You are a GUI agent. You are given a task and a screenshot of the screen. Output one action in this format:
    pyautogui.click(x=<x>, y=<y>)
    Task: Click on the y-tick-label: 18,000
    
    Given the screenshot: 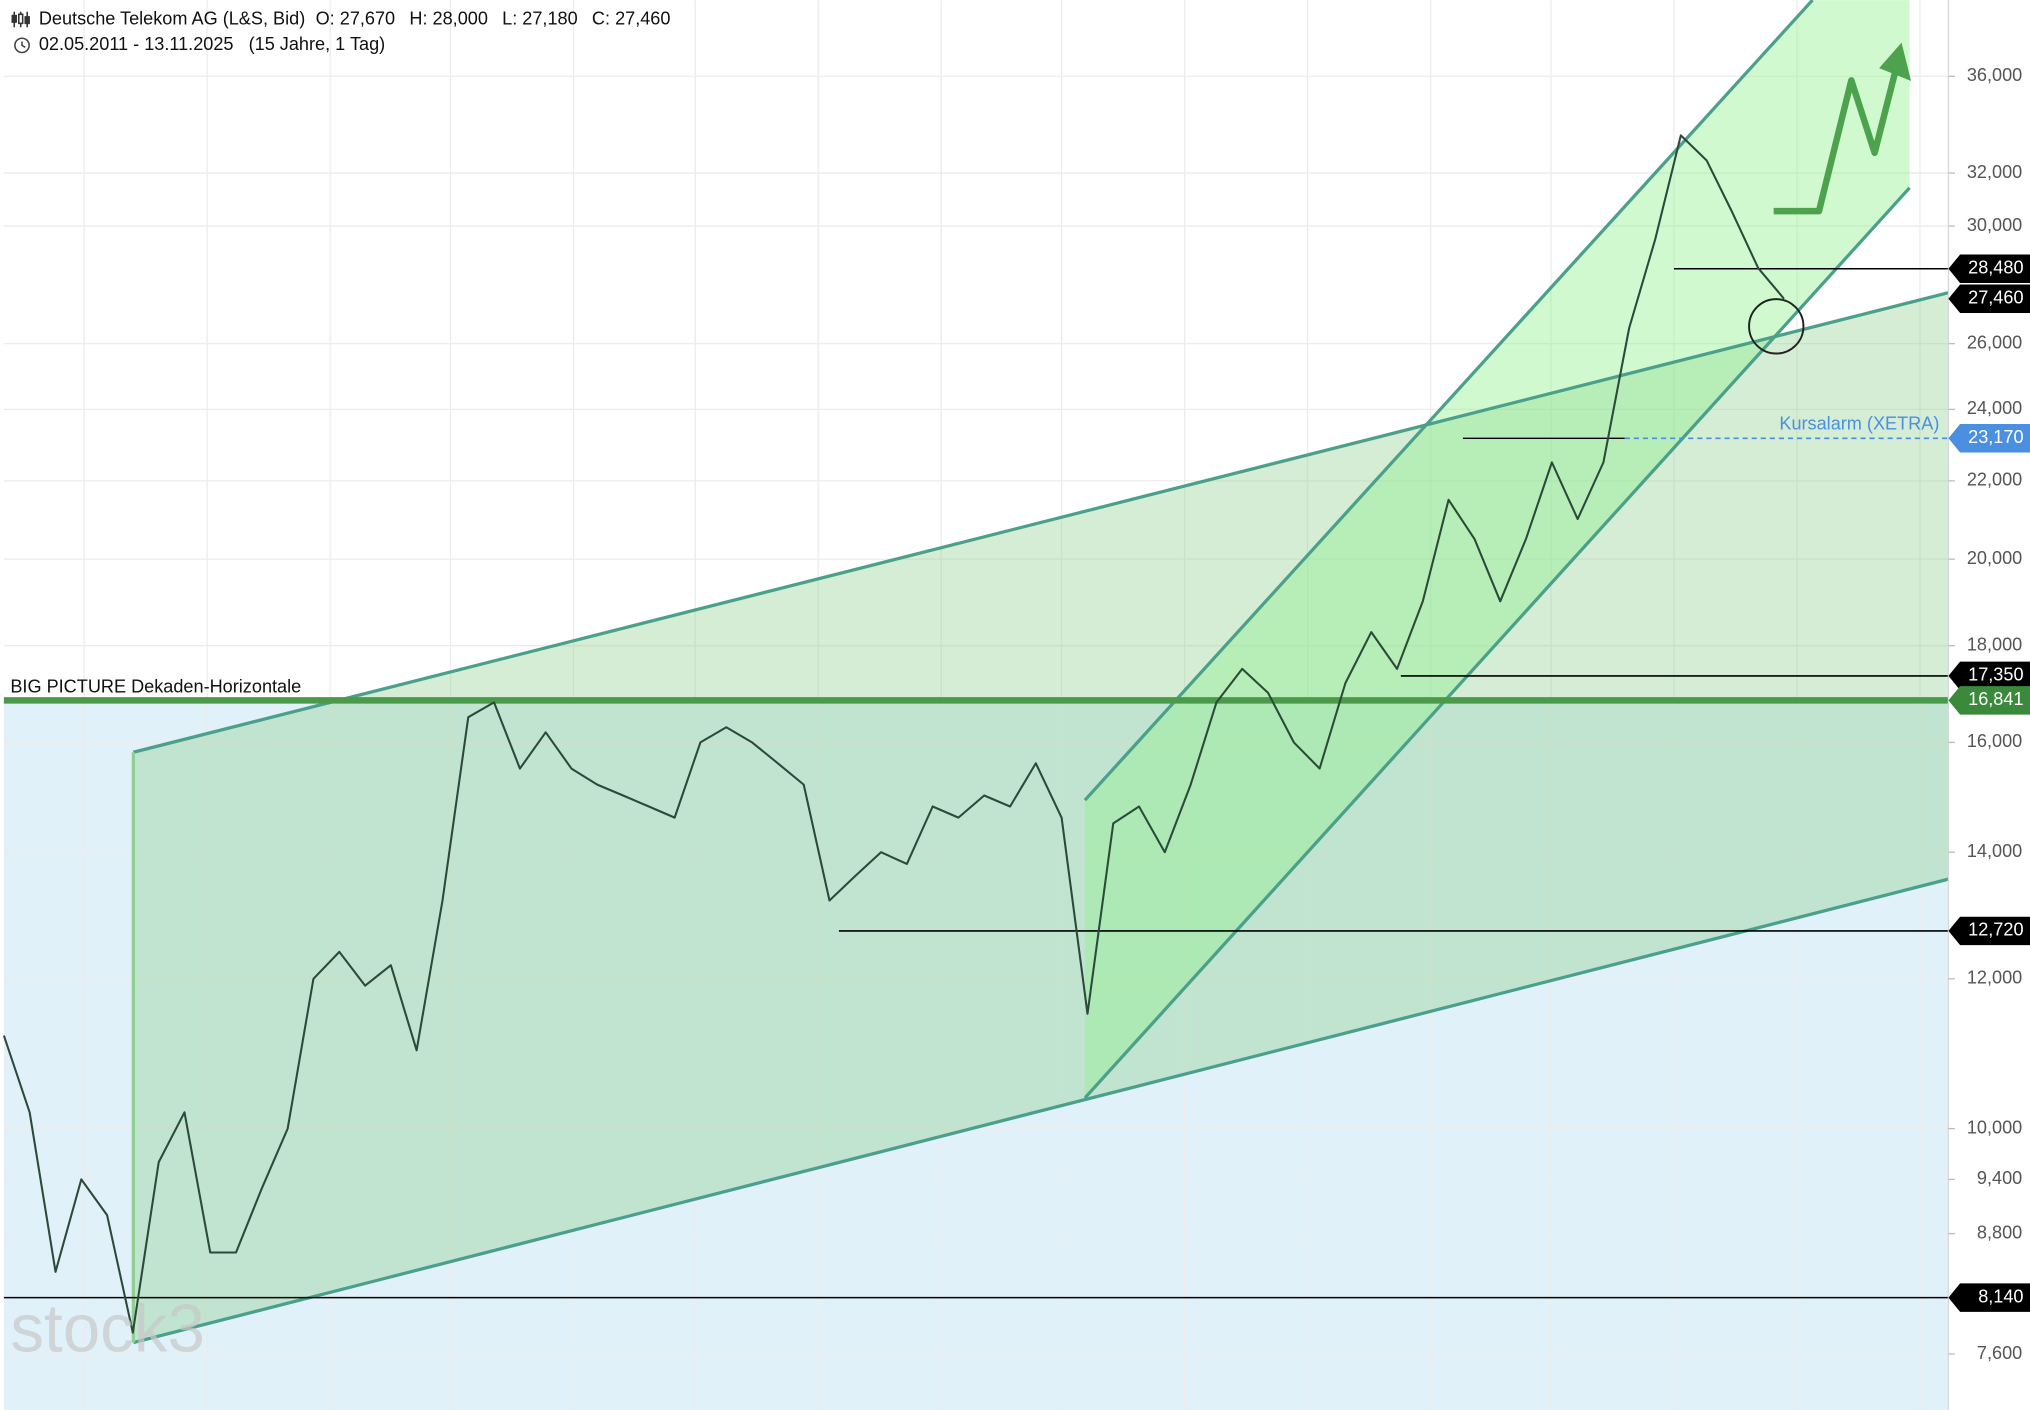 What is the action you would take?
    pyautogui.click(x=1994, y=644)
    